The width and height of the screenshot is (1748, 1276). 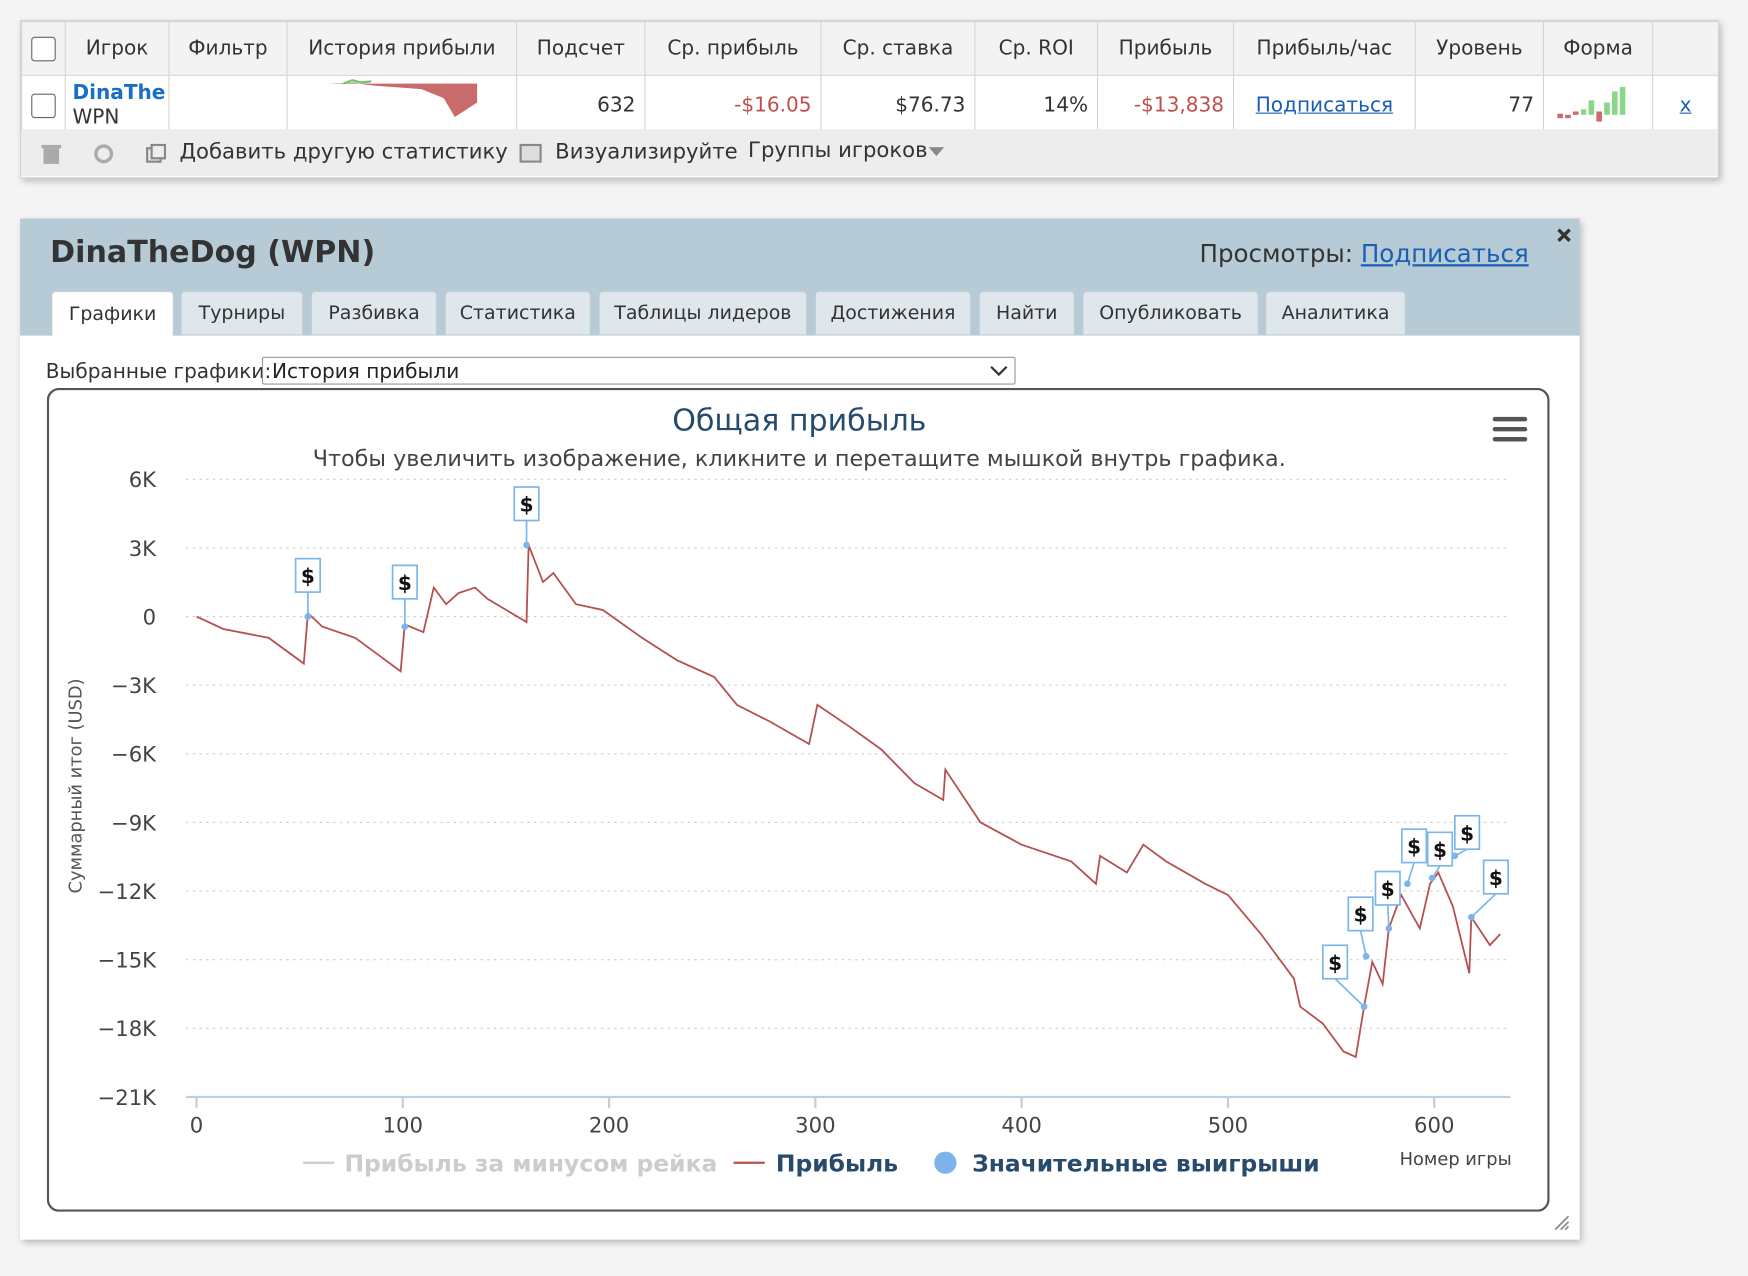 I want to click on header: Уровень, so click(x=1479, y=48).